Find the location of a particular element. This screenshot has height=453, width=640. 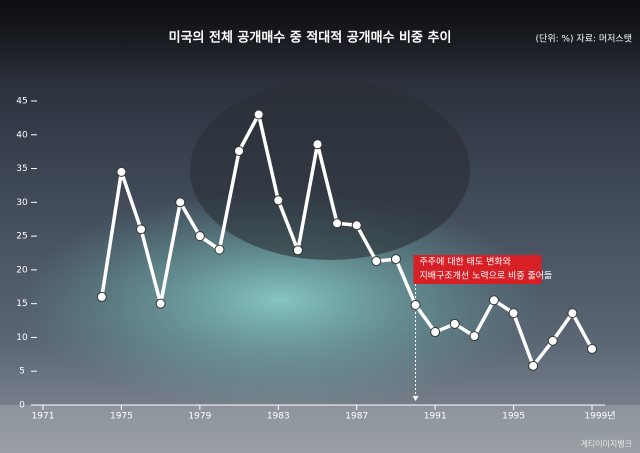

x-tick-label: 1999년 is located at coordinates (599, 416).